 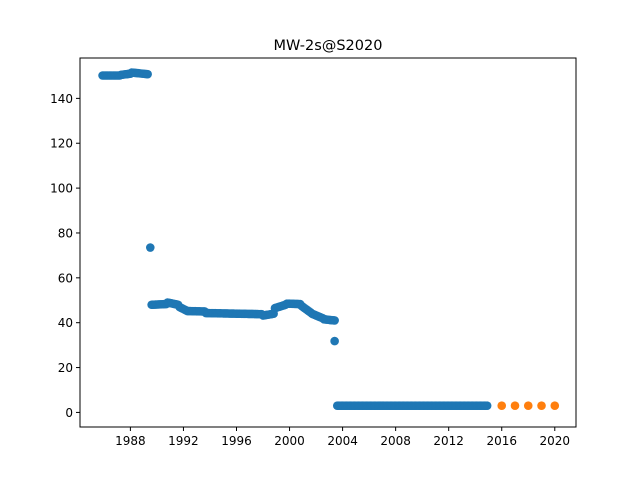 What do you see at coordinates (61, 144) in the screenshot?
I see `y-tick-label: 120` at bounding box center [61, 144].